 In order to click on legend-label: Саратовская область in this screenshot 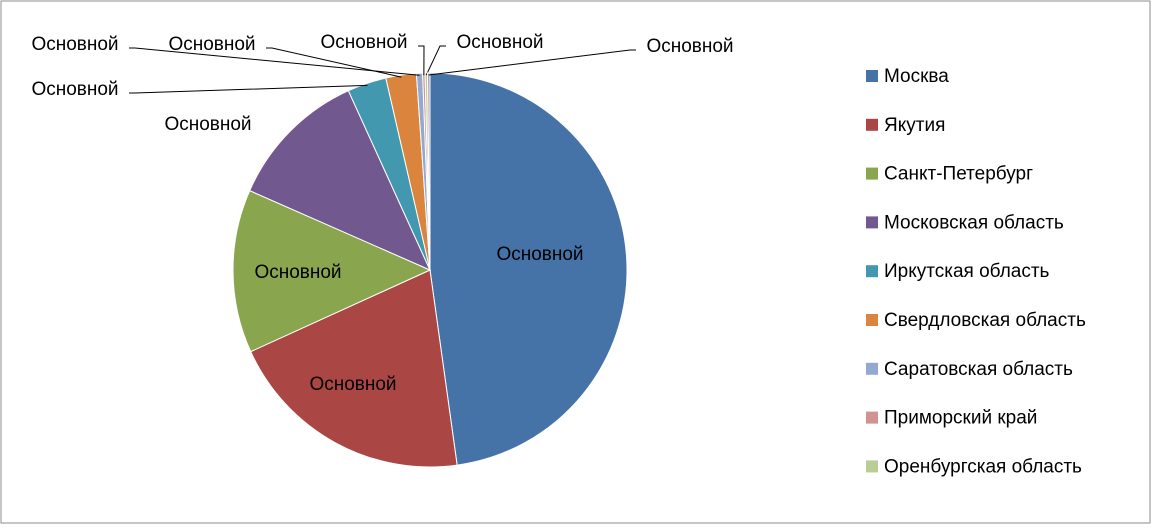, I will do `click(978, 369)`.